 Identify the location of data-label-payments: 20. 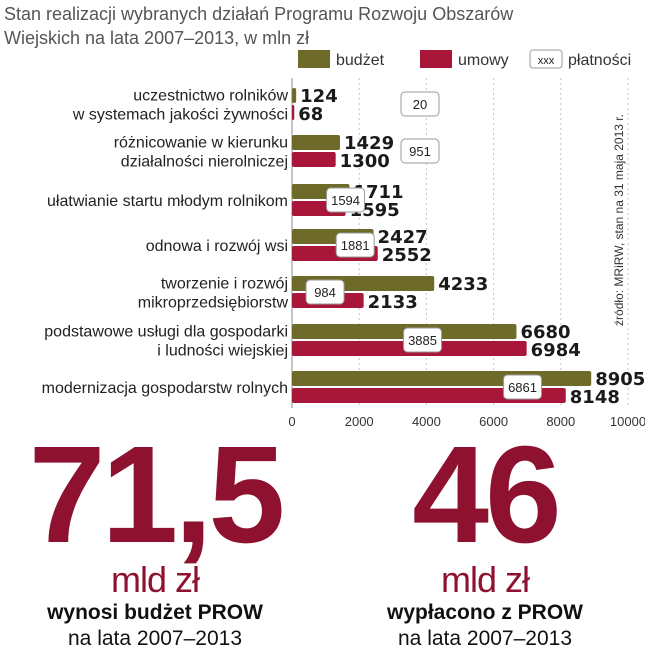
(420, 104).